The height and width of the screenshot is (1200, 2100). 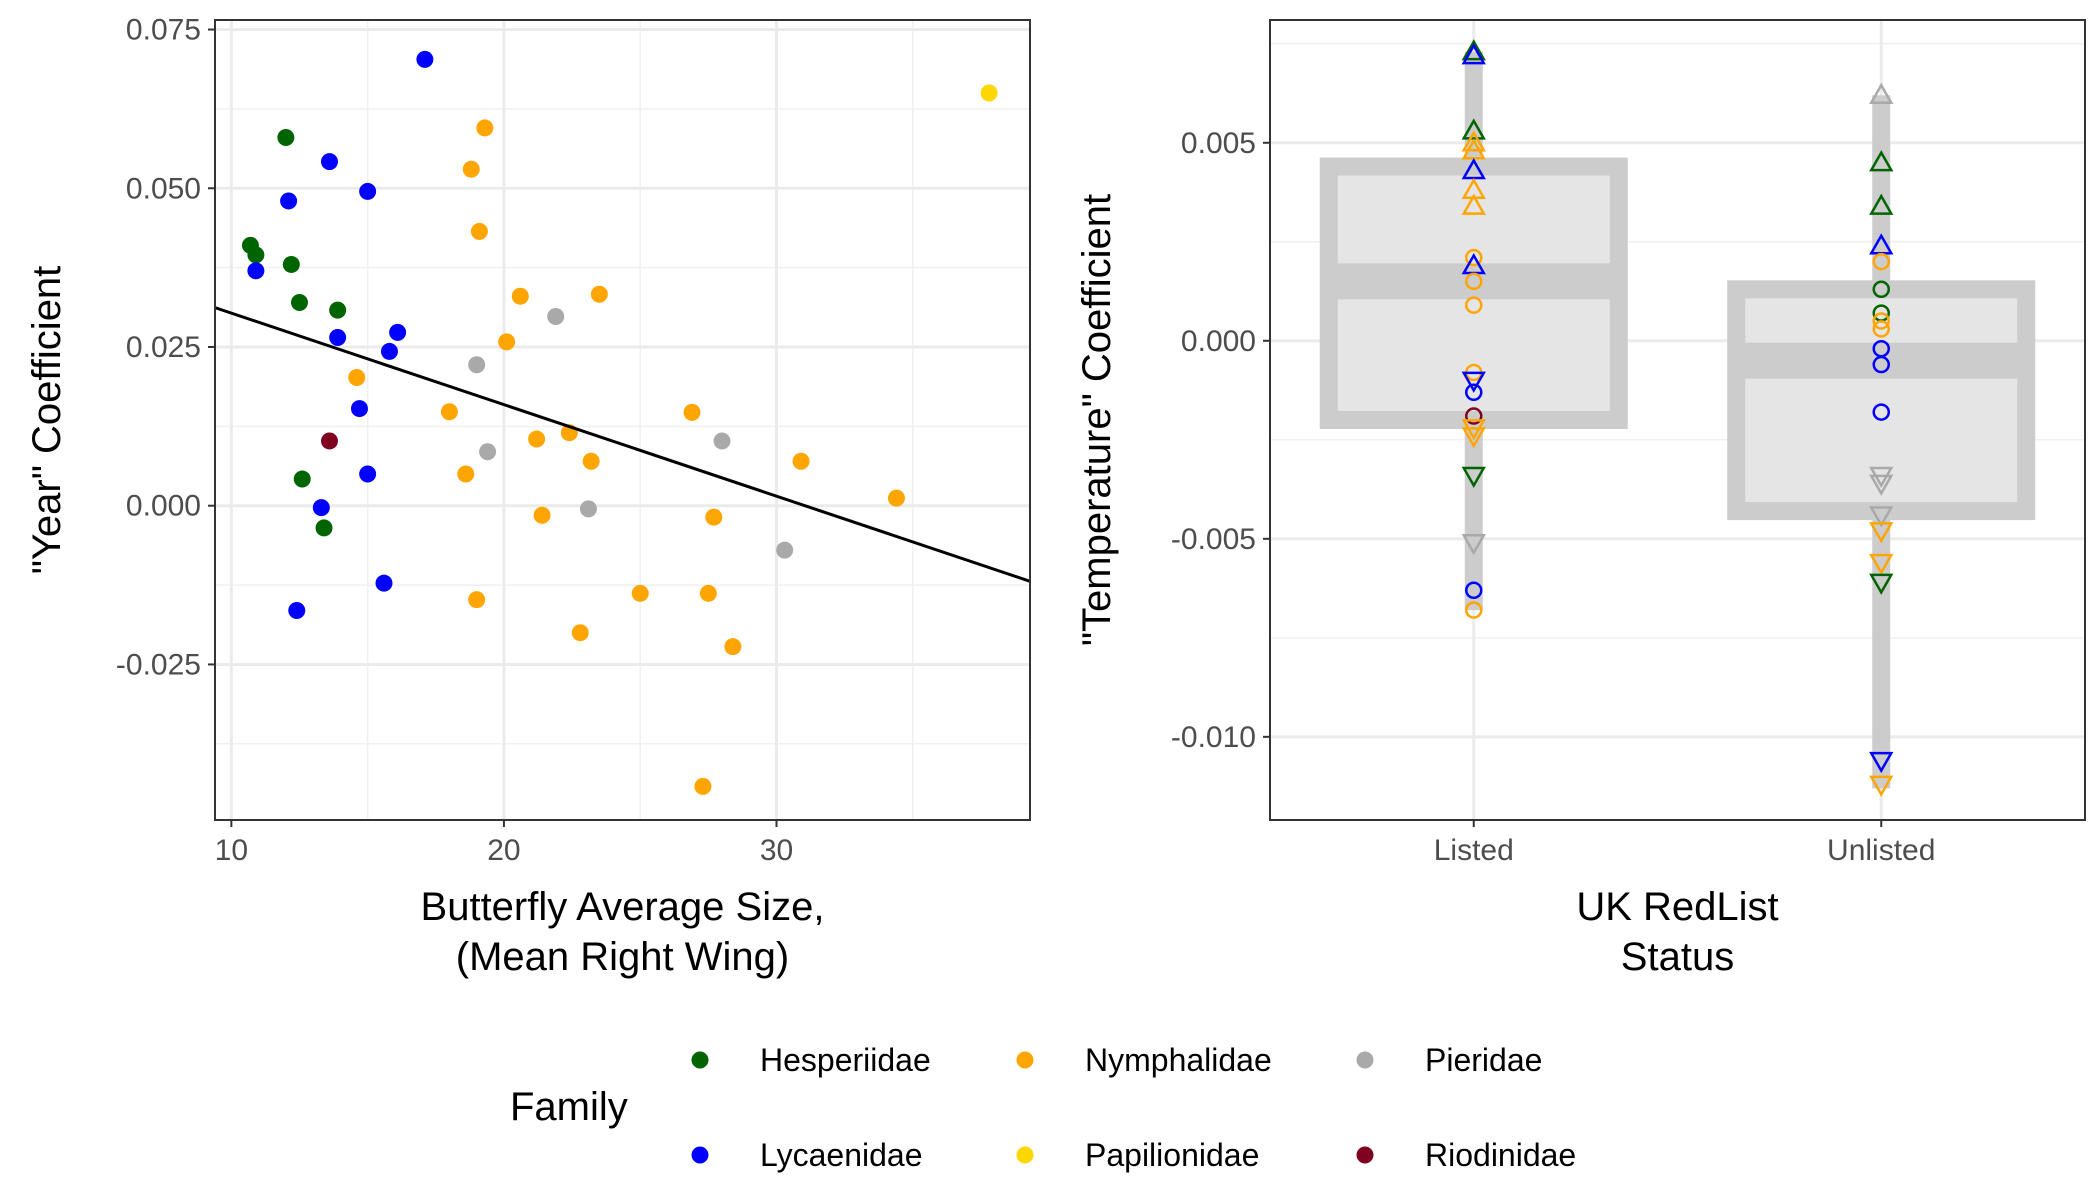 What do you see at coordinates (163, 30) in the screenshot?
I see `y-tick-label: 0.075` at bounding box center [163, 30].